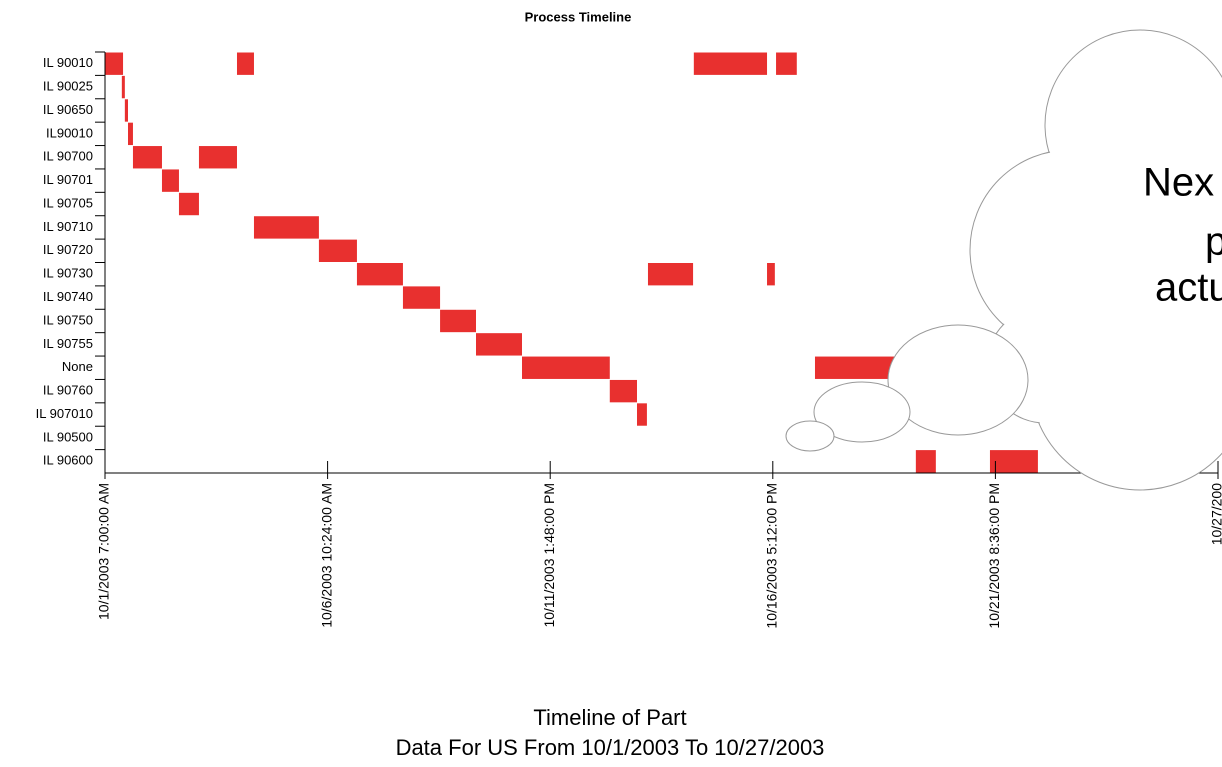 The height and width of the screenshot is (767, 1222). I want to click on x-tick-label: 10/16/2003 5:12:00 PM, so click(772, 556).